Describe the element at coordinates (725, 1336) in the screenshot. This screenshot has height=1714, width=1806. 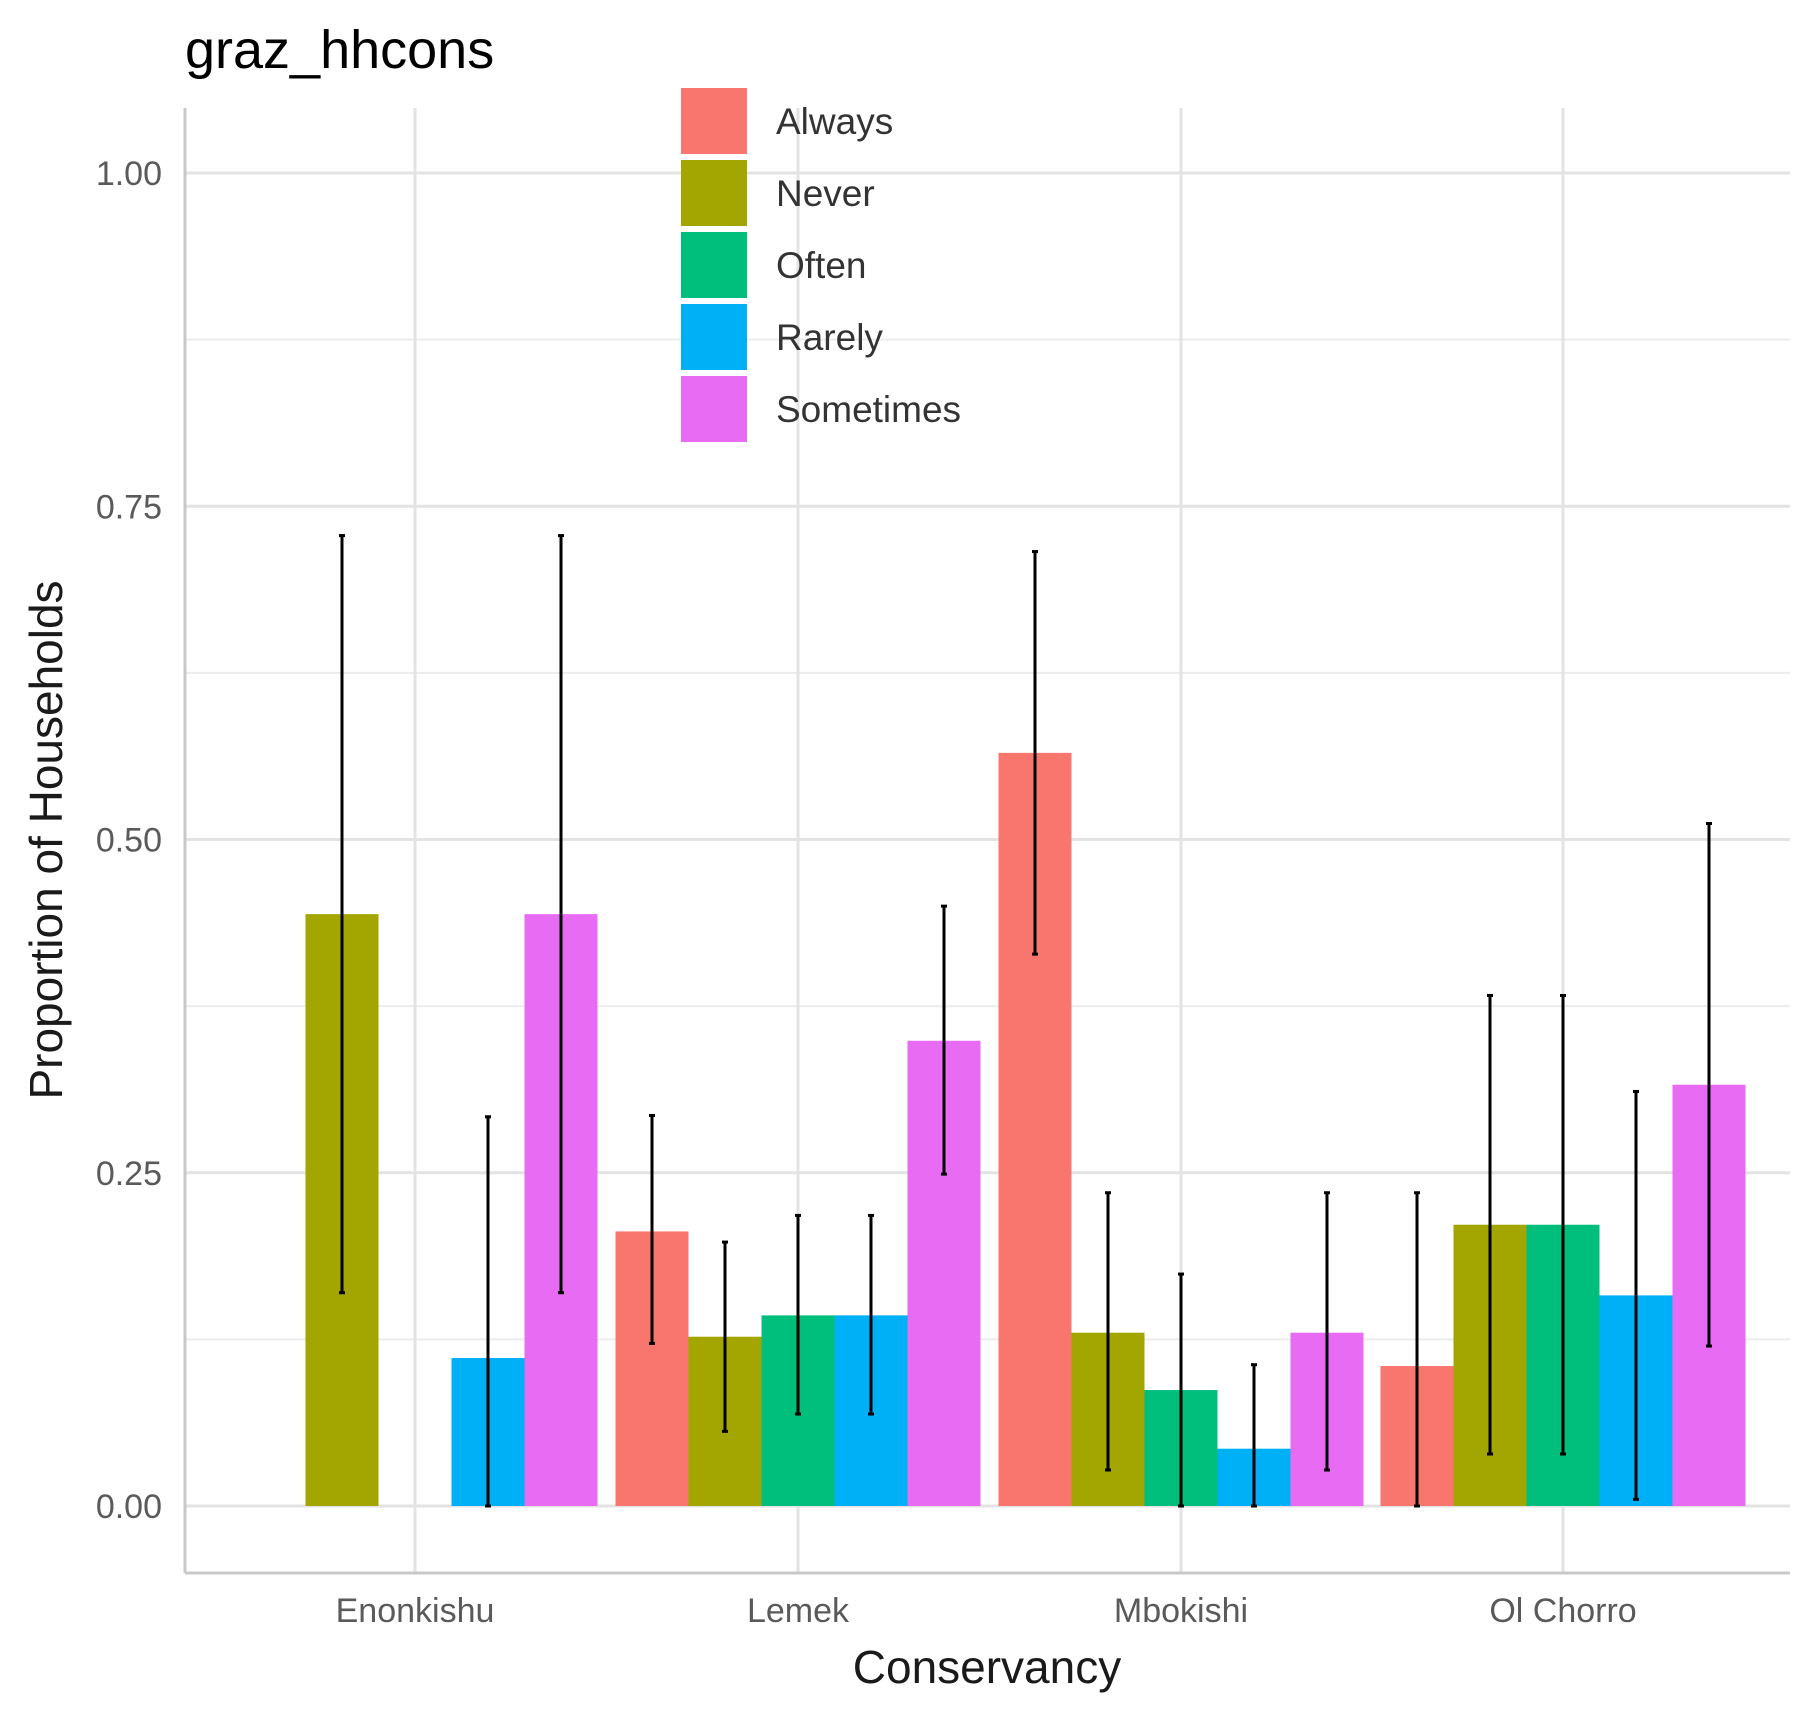
I see `error-bar-never-lemek` at that location.